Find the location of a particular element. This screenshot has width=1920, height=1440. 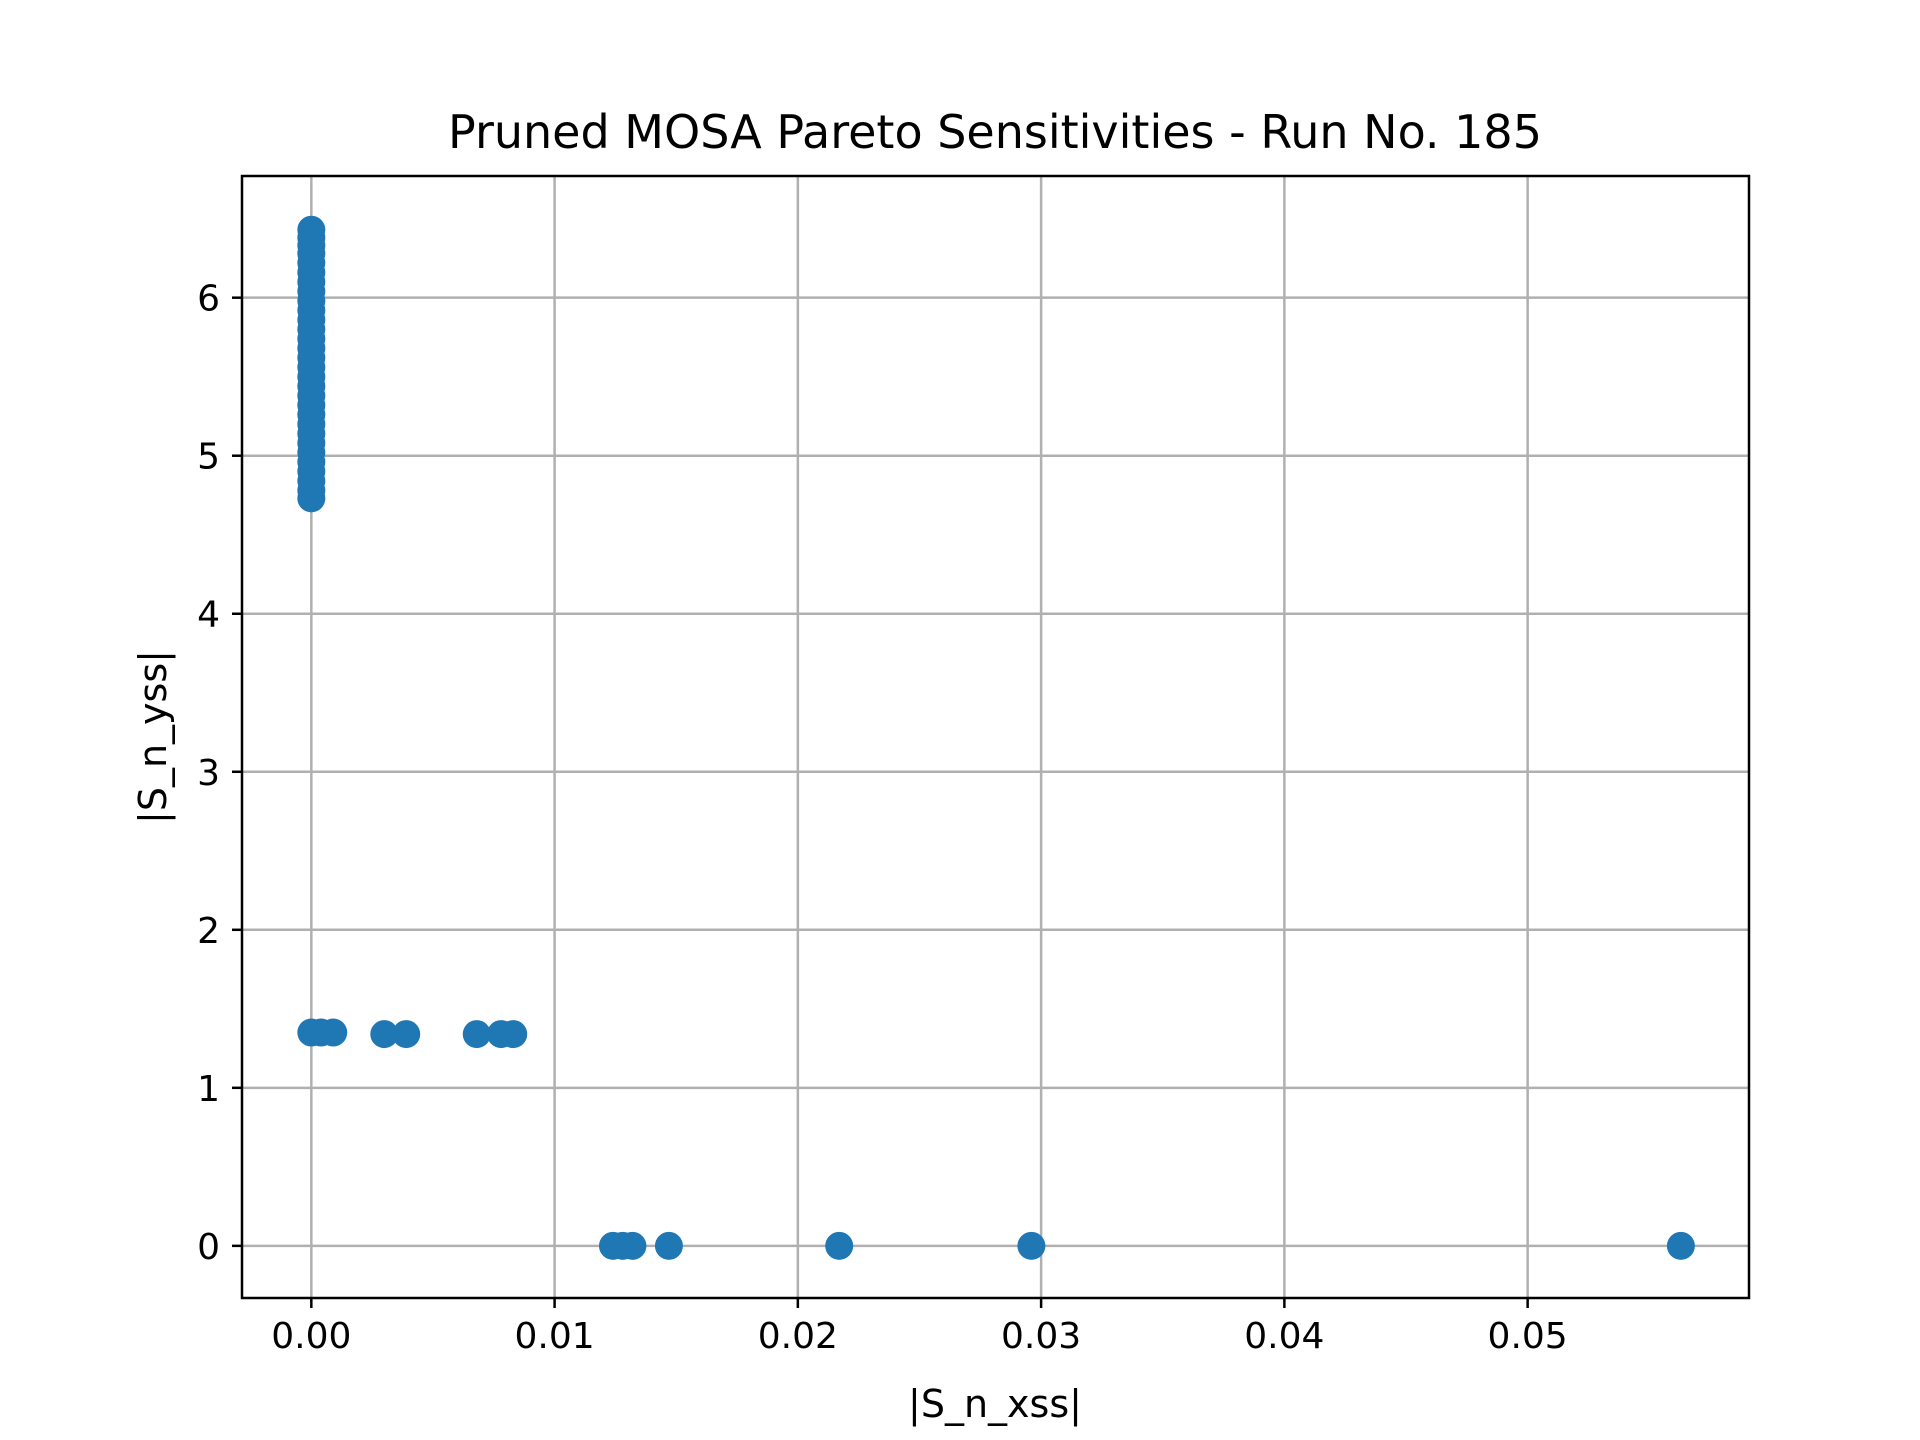

y-tick-label: 6 is located at coordinates (208, 299).